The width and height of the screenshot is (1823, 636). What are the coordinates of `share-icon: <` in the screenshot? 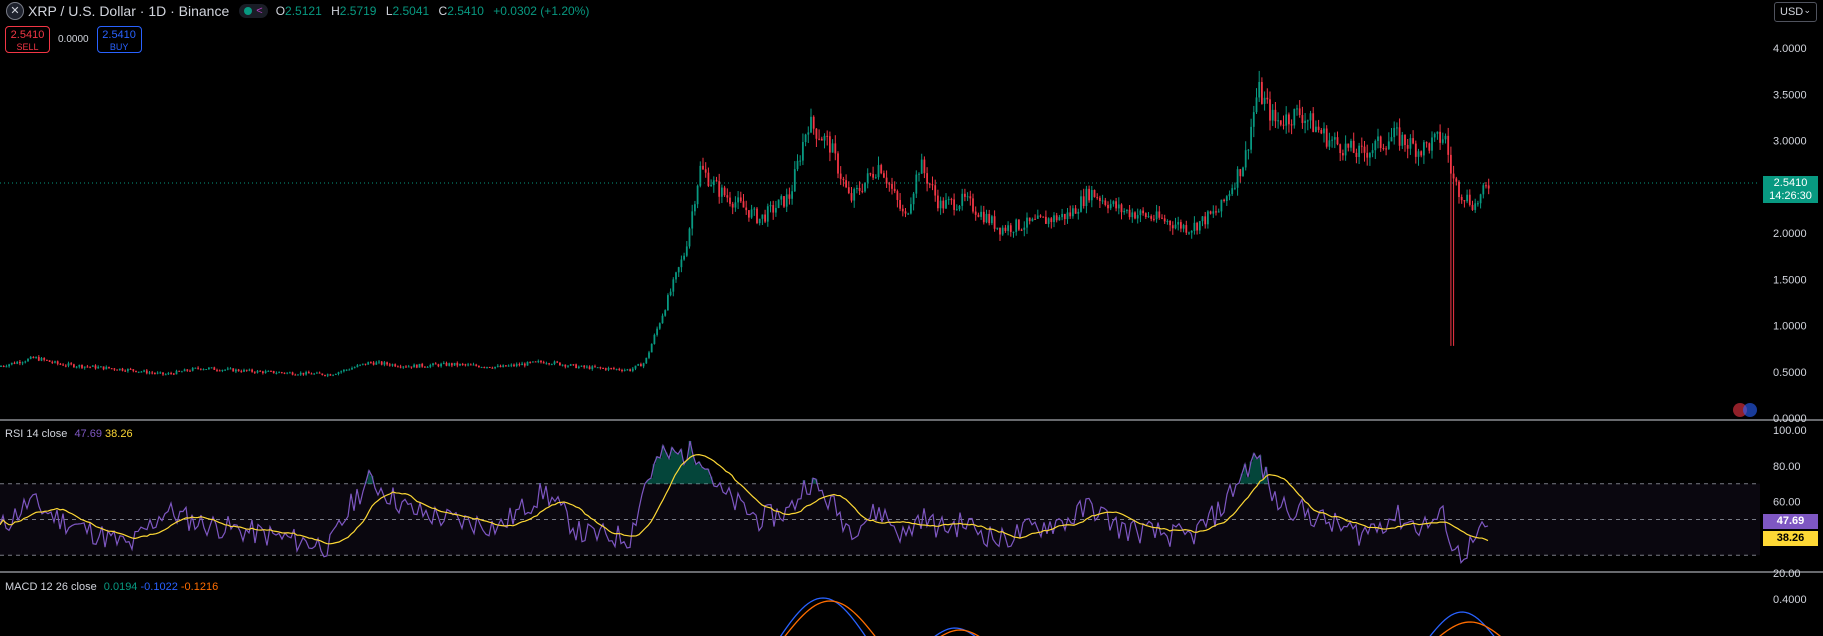 It's located at (259, 11).